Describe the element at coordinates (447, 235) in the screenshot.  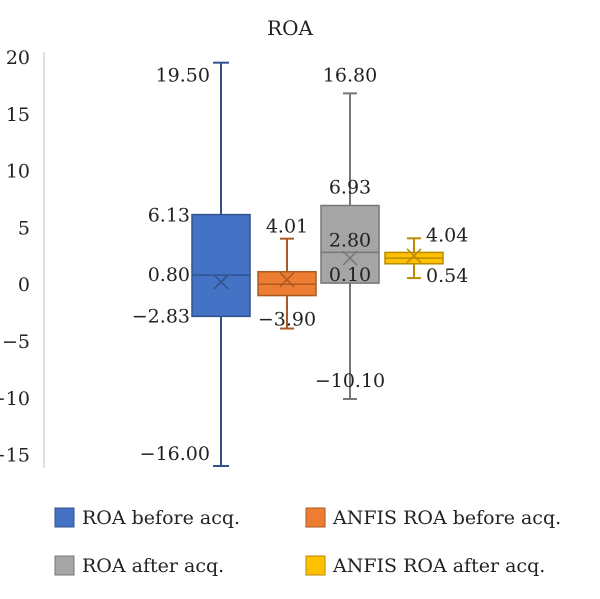
I see `data-label: 4.04` at that location.